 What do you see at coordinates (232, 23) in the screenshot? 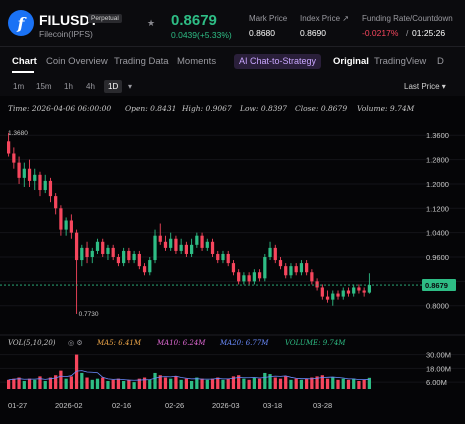
I see `header` at bounding box center [232, 23].